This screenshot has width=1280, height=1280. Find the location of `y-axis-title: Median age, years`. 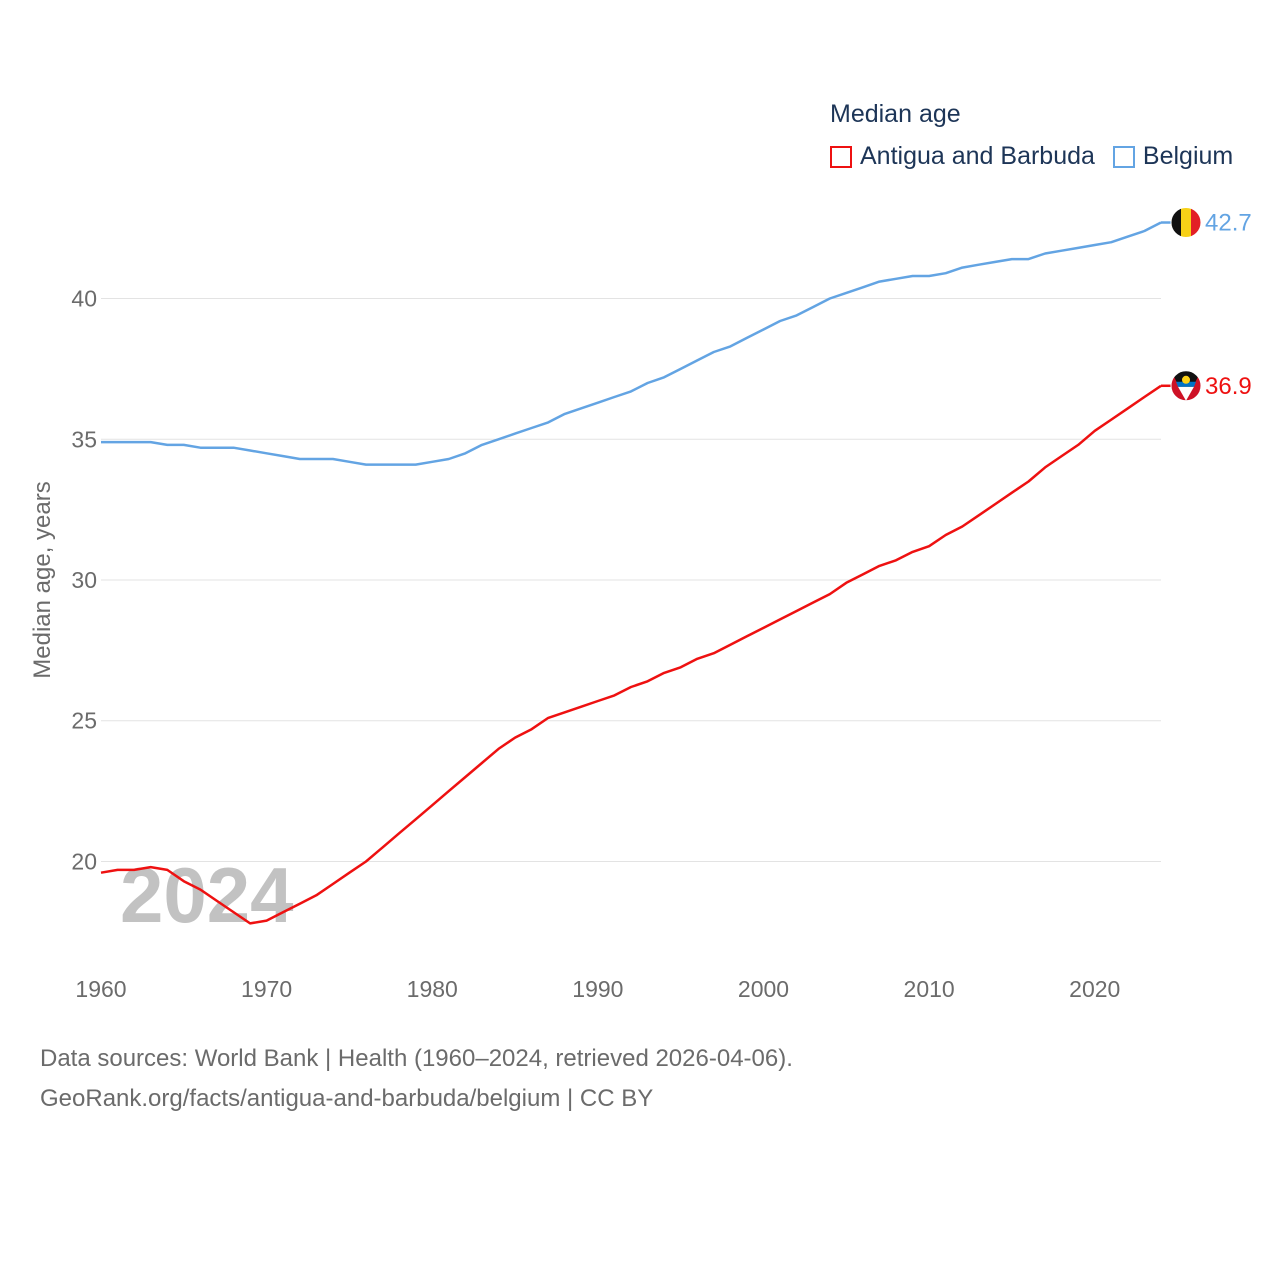

y-axis-title: Median age, years is located at coordinates (42, 579).